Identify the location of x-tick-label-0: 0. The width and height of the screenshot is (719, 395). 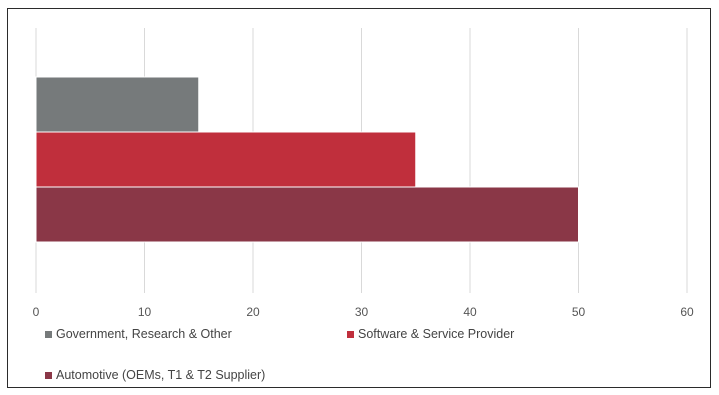
(36, 312).